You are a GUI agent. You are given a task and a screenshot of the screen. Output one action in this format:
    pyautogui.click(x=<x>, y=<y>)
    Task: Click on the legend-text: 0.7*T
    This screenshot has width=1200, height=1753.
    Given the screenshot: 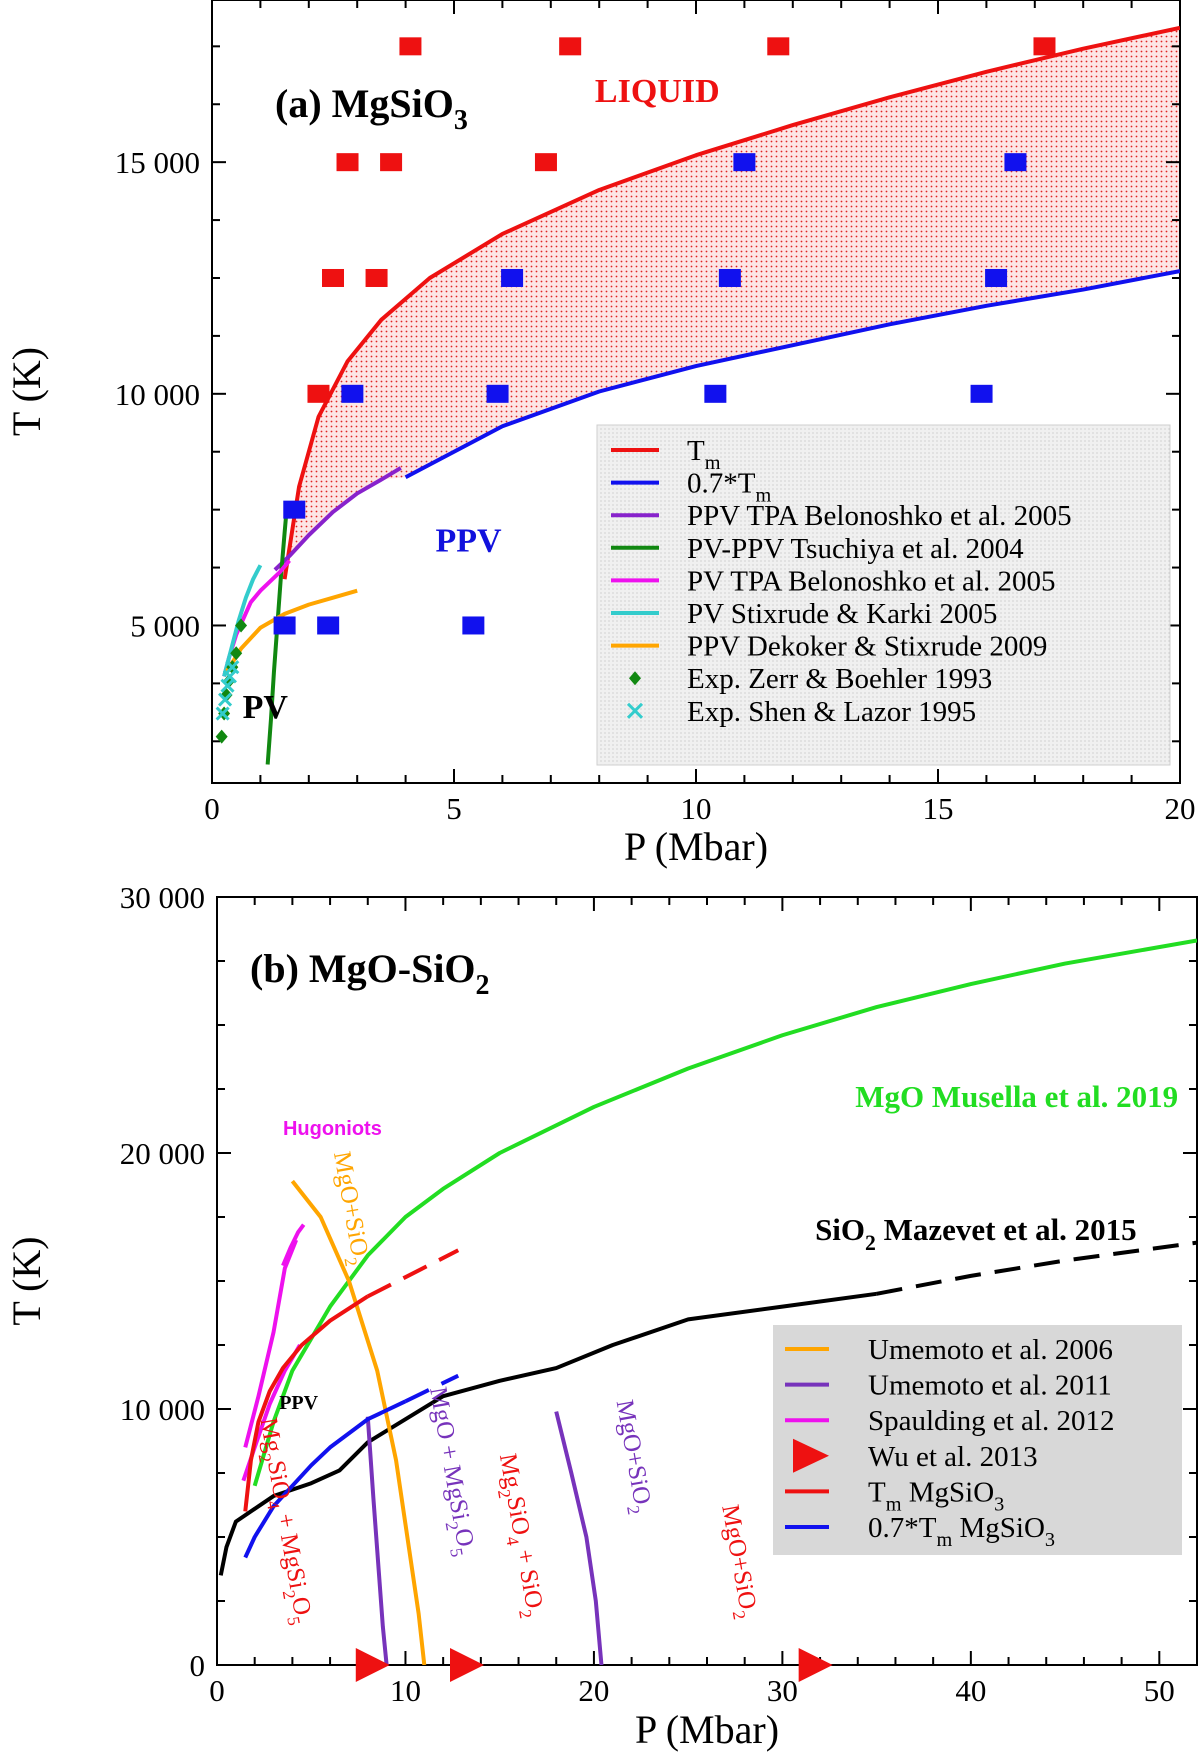 What is the action you would take?
    pyautogui.click(x=721, y=484)
    